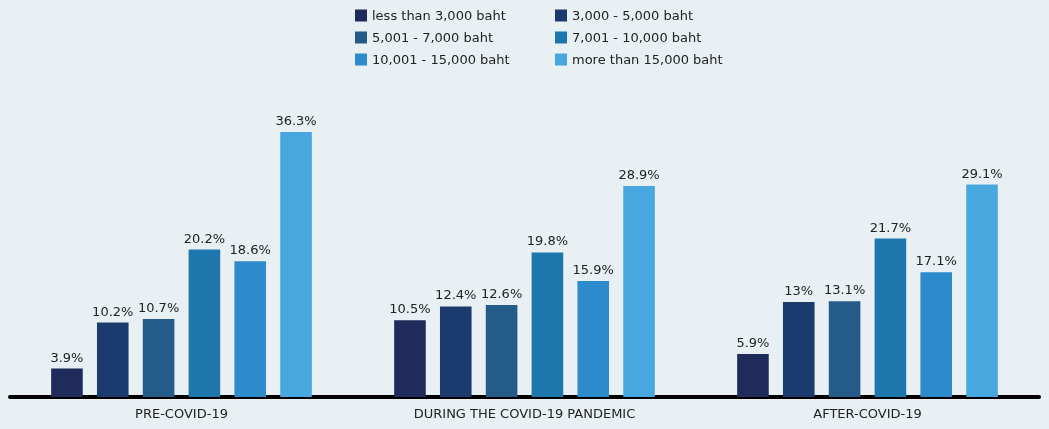  What do you see at coordinates (639, 175) in the screenshot?
I see `data-label: 28.9%` at bounding box center [639, 175].